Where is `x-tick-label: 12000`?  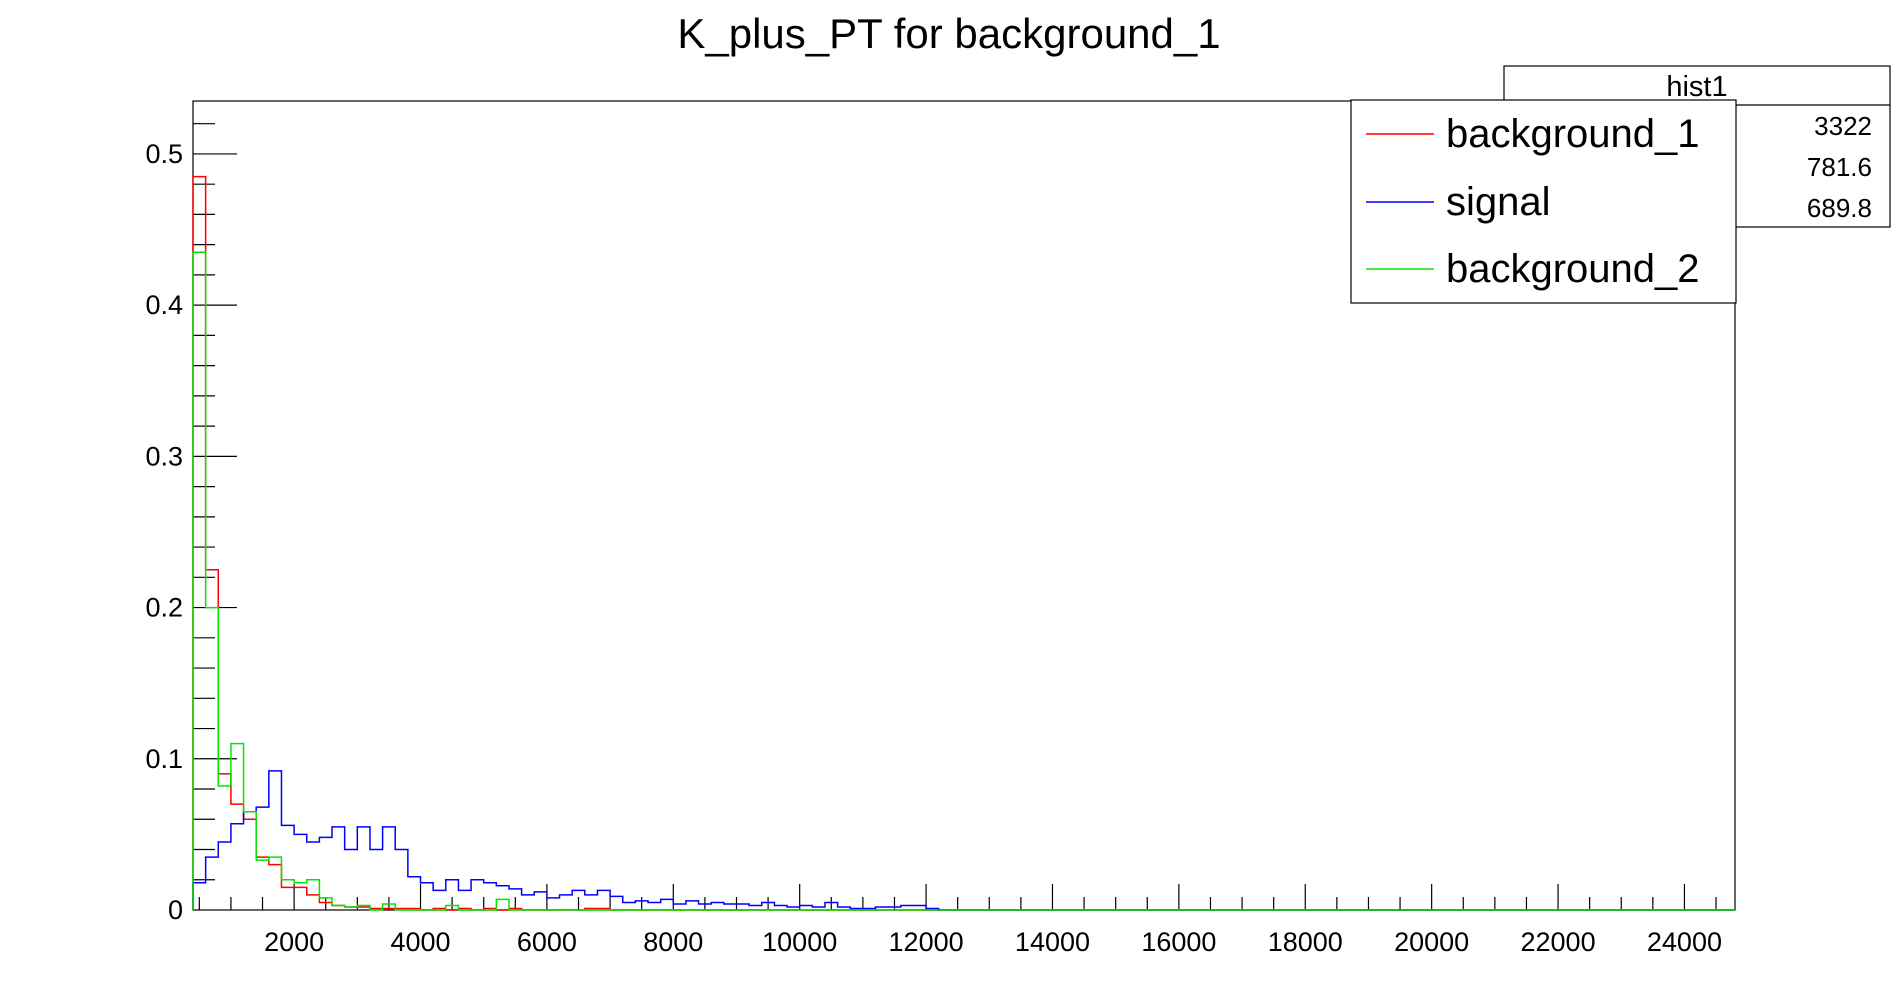 x-tick-label: 12000 is located at coordinates (926, 942).